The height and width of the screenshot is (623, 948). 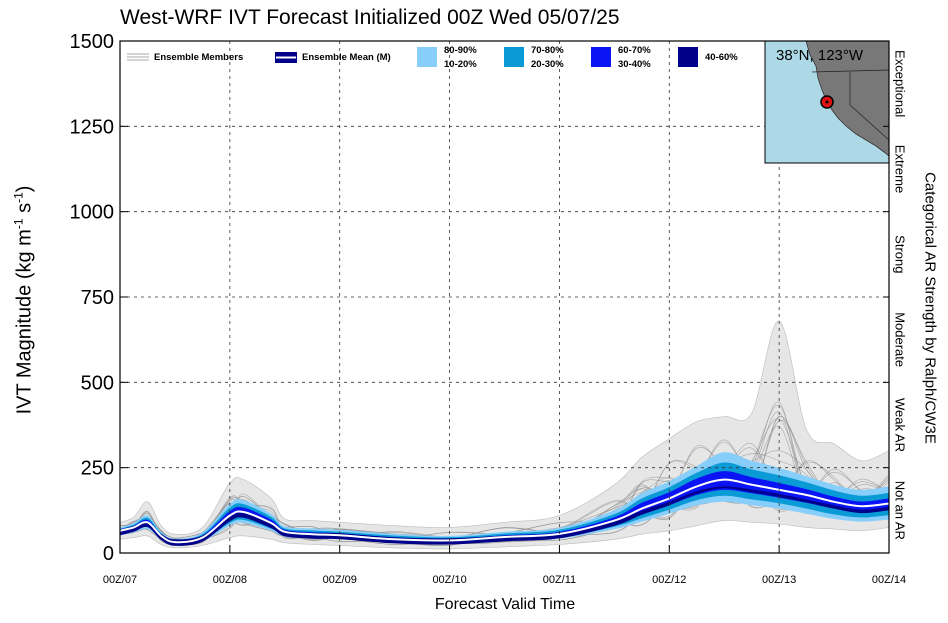 What do you see at coordinates (900, 254) in the screenshot?
I see `ar-category-label: Strong` at bounding box center [900, 254].